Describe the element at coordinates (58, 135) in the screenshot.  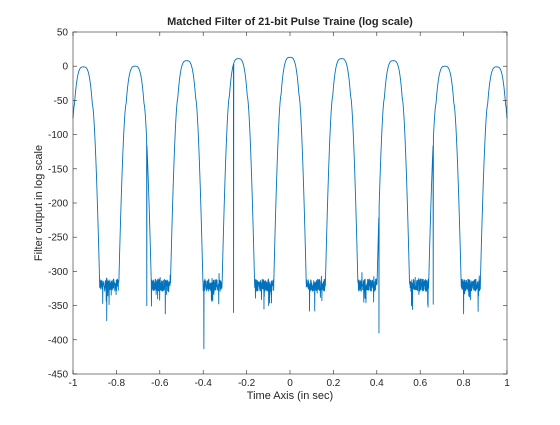
I see `y-tick-label: -100` at that location.